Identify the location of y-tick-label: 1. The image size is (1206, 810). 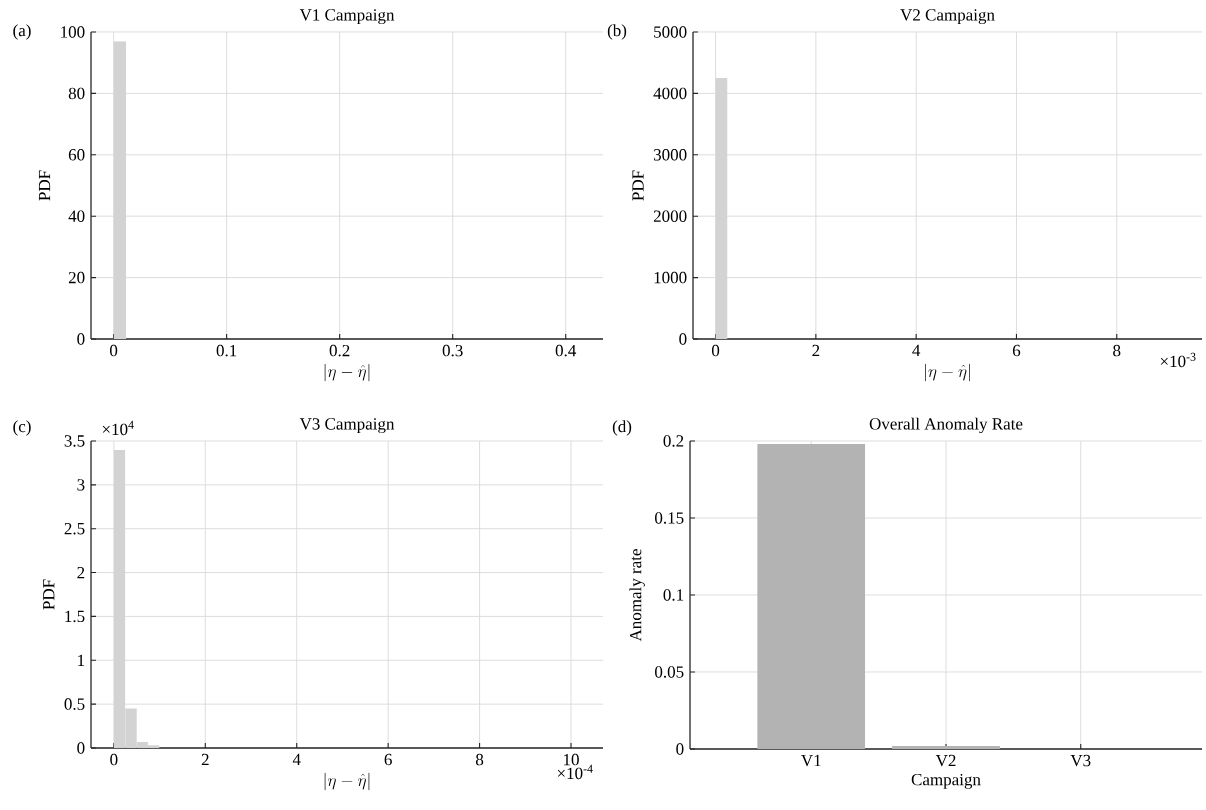
(81, 660).